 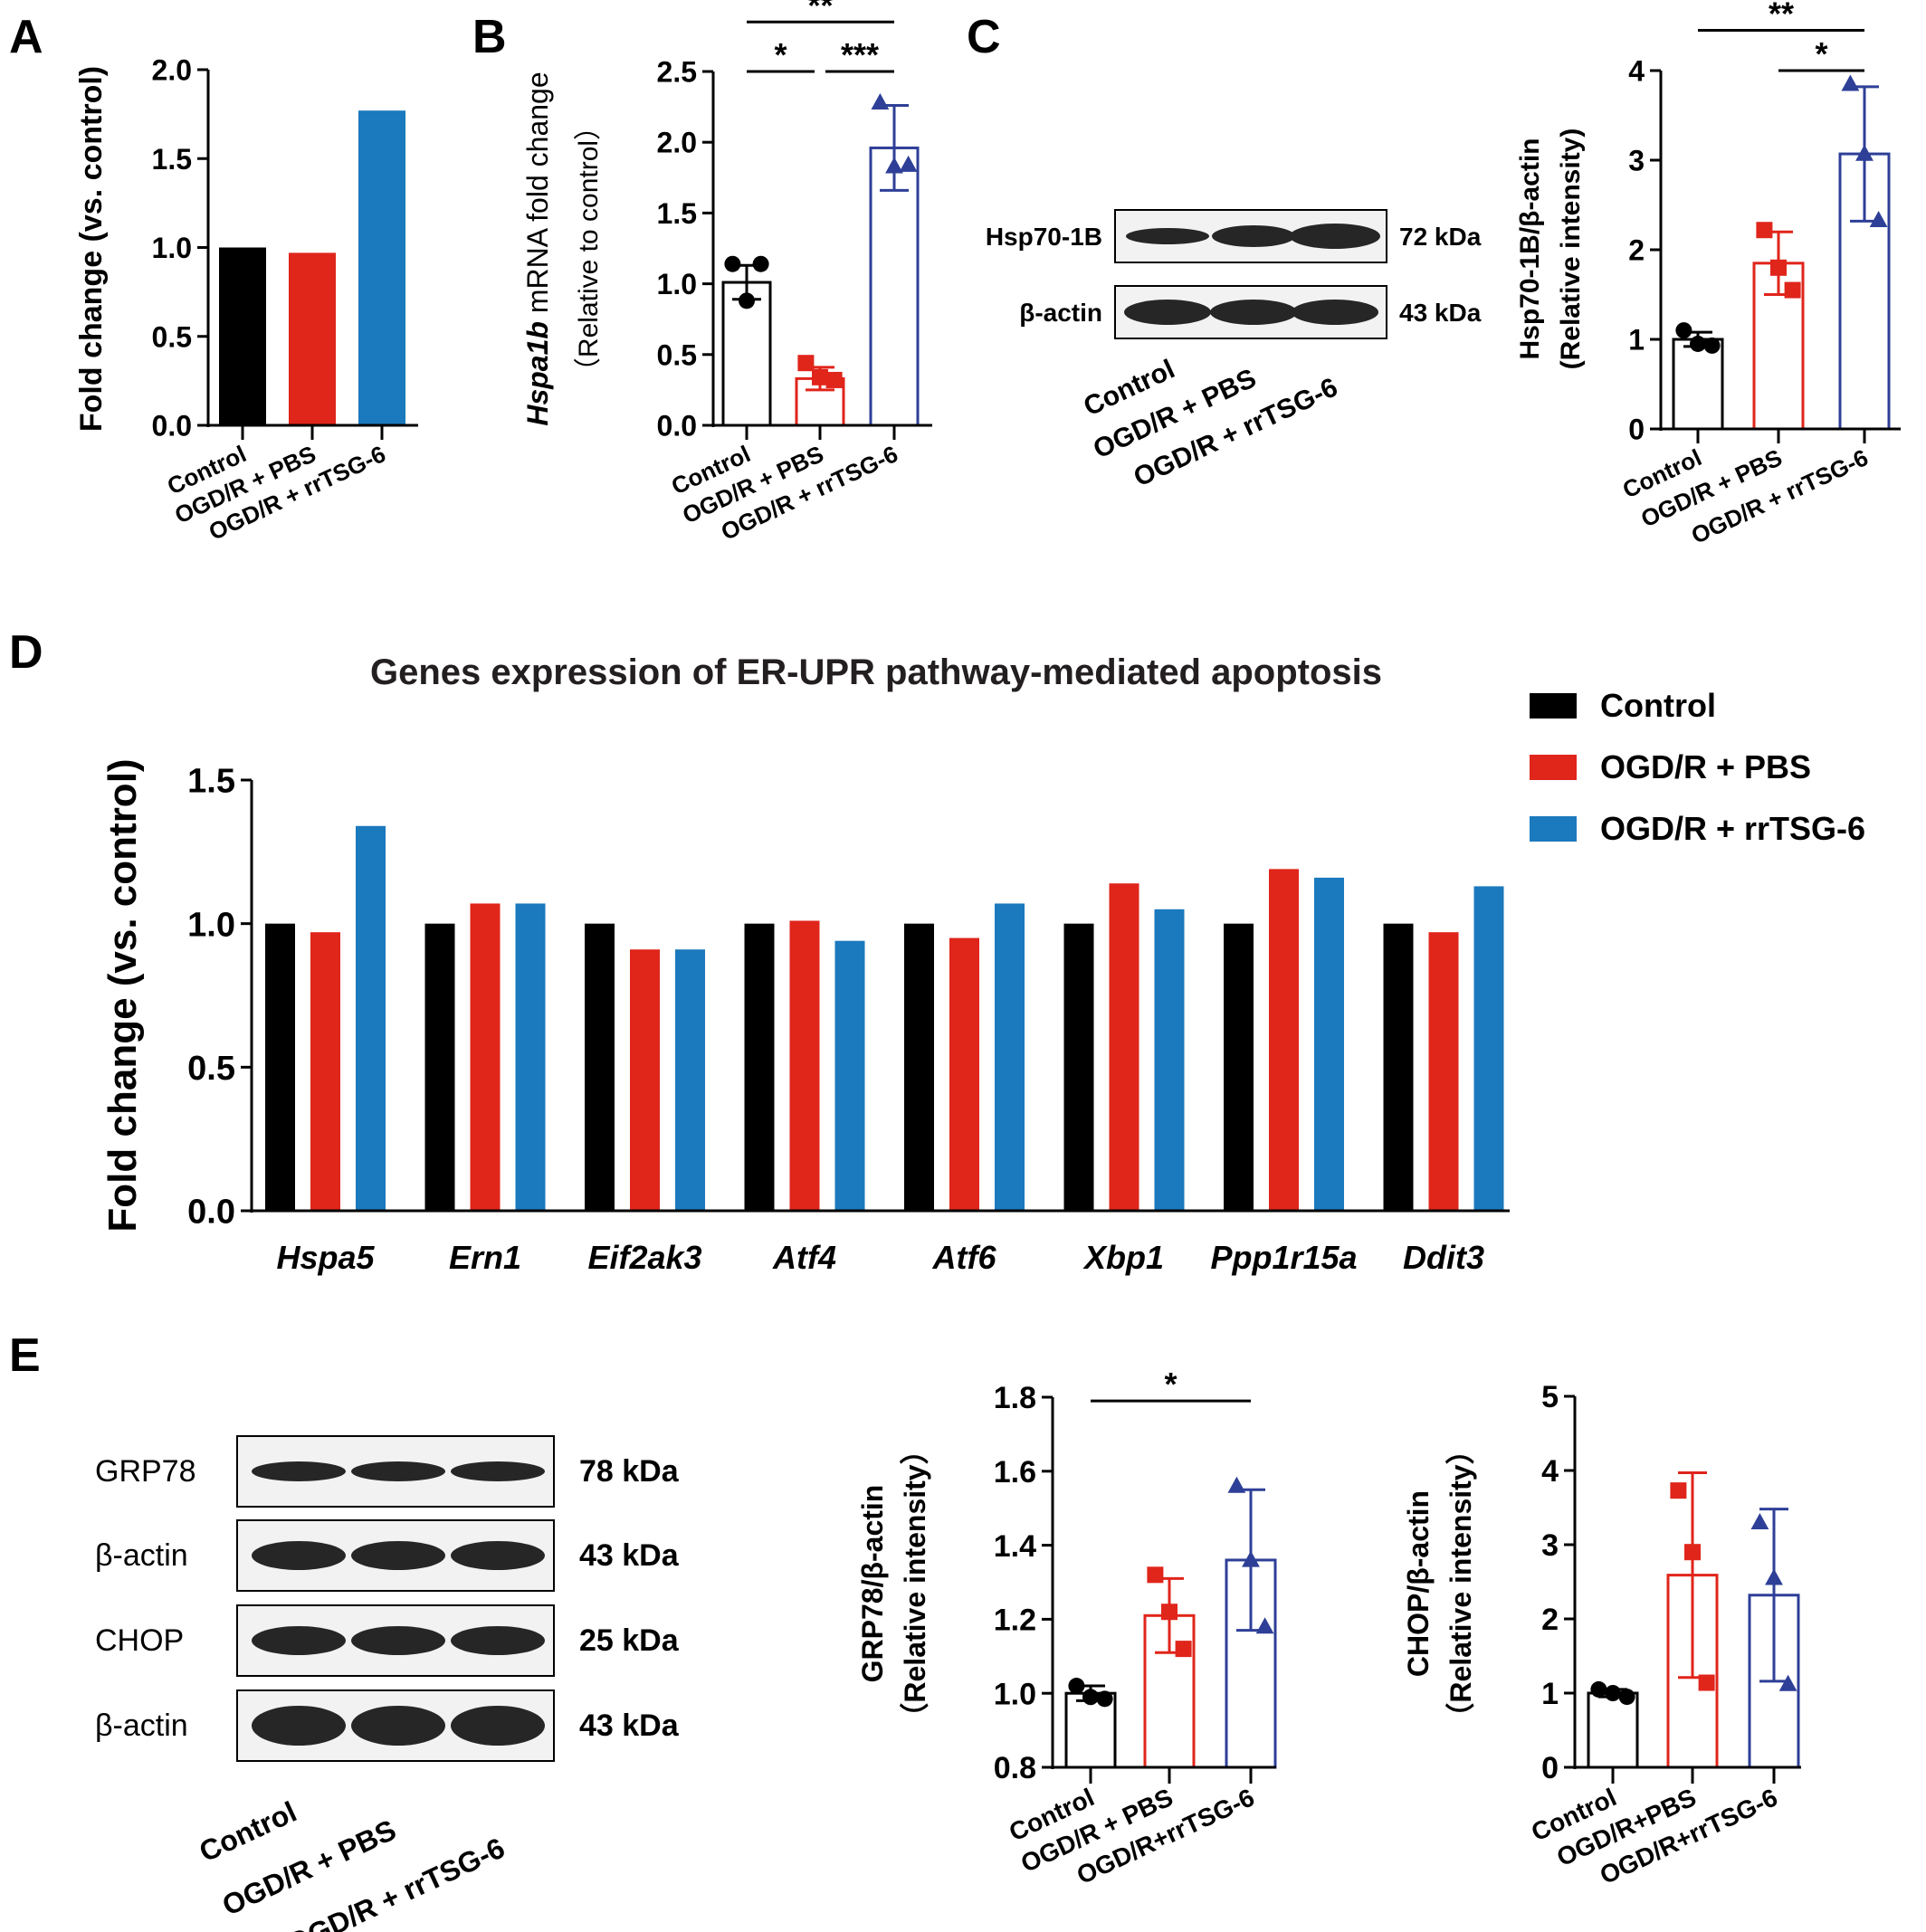 I want to click on panel-e2-y-tick-label: 5, so click(x=1550, y=1397).